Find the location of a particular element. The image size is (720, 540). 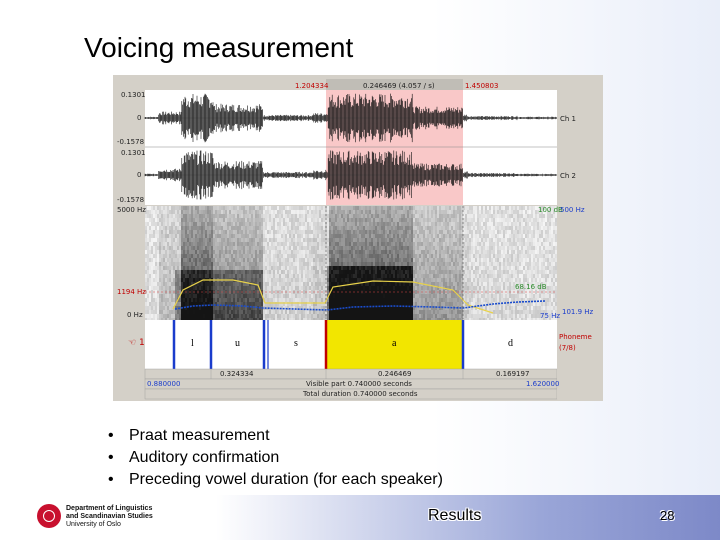

selection-bar-highlight is located at coordinates (394, 84).